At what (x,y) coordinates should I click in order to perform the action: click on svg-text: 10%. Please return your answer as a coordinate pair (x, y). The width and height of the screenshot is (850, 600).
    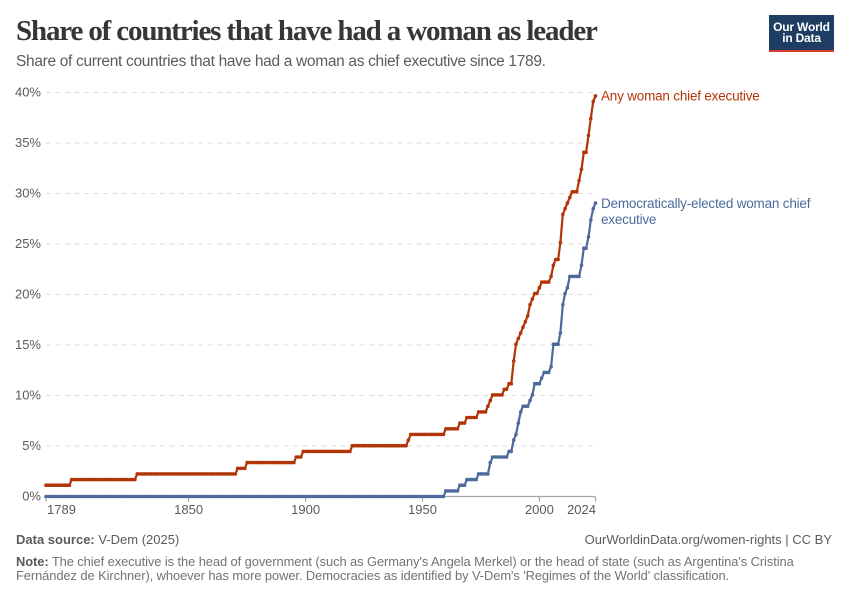
    Looking at the image, I should click on (28, 395).